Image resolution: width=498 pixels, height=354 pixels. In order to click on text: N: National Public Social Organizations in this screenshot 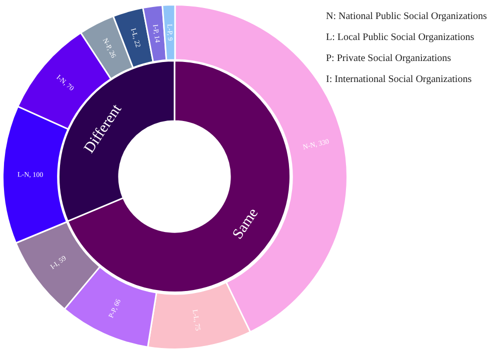, I will do `click(406, 17)`.